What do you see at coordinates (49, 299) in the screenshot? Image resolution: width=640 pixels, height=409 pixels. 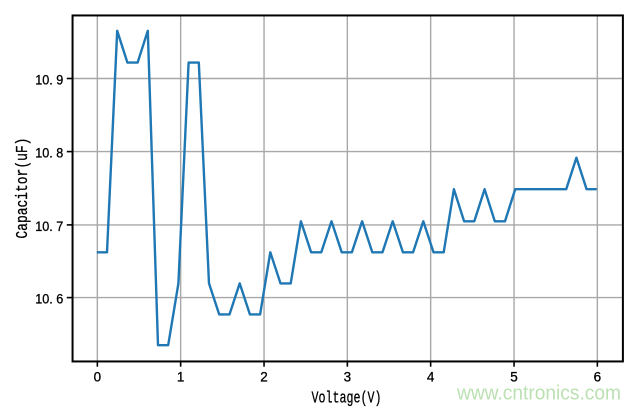 I see `svg-text: 10. 6` at bounding box center [49, 299].